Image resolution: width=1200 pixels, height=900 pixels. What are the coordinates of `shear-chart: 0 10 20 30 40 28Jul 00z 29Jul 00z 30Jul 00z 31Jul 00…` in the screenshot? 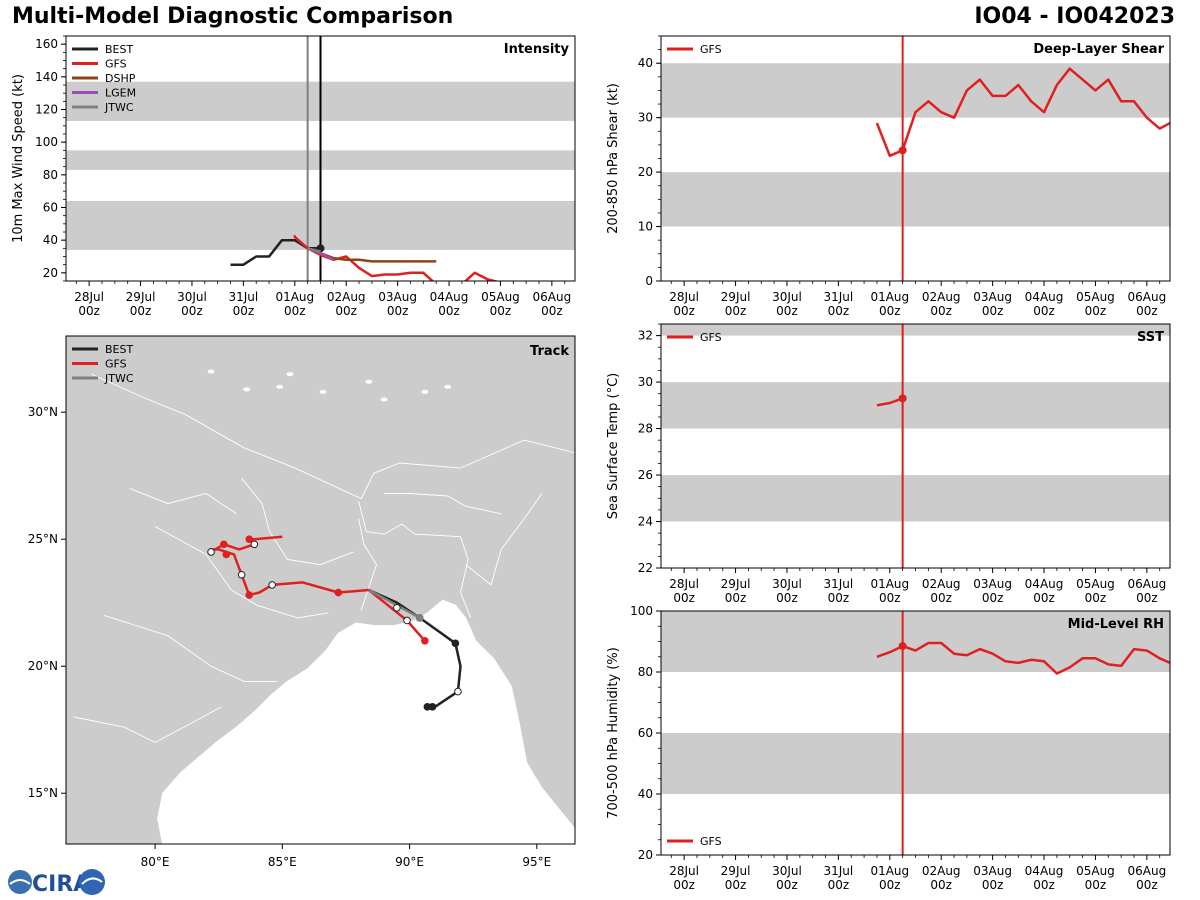 It's located at (888, 176).